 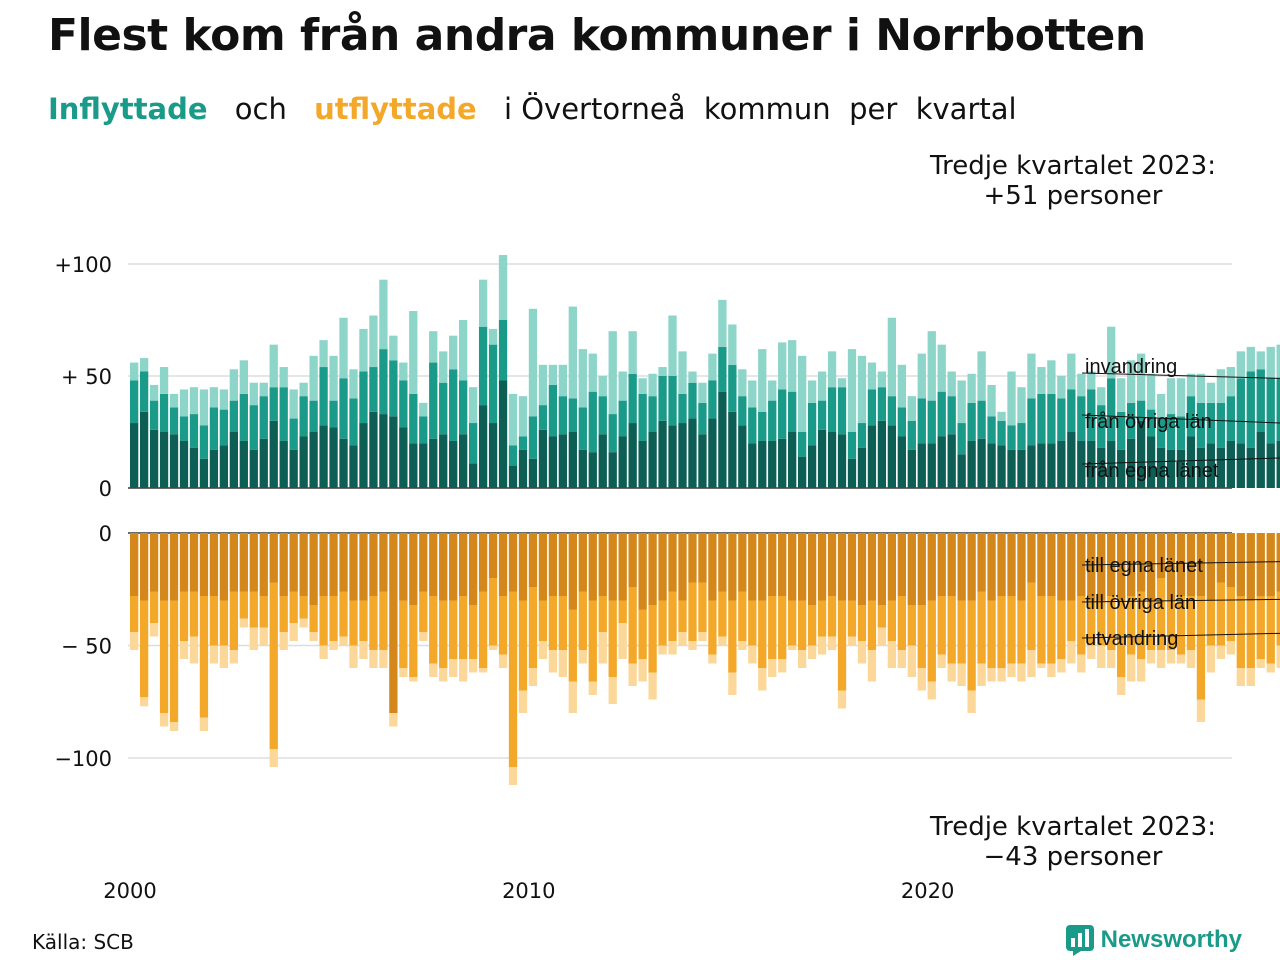 I want to click on series-label-in: invandring, so click(x=1131, y=367).